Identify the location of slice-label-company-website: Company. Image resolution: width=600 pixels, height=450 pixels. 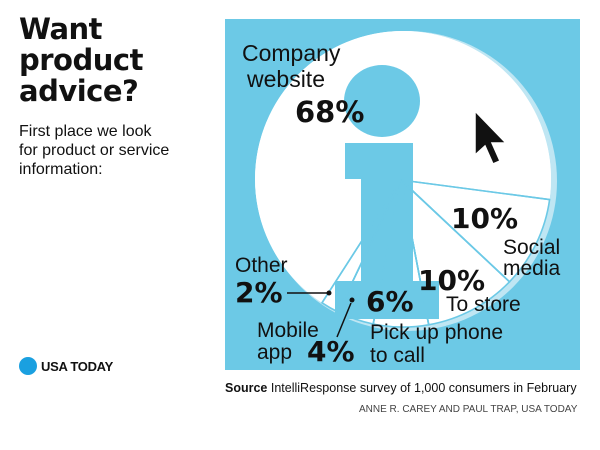
(291, 53).